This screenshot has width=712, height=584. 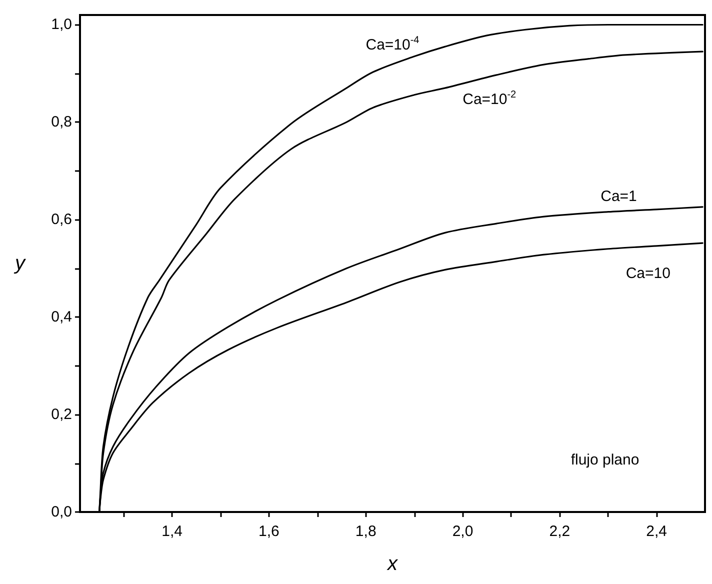 What do you see at coordinates (19, 263) in the screenshot?
I see `y-axis-title: y` at bounding box center [19, 263].